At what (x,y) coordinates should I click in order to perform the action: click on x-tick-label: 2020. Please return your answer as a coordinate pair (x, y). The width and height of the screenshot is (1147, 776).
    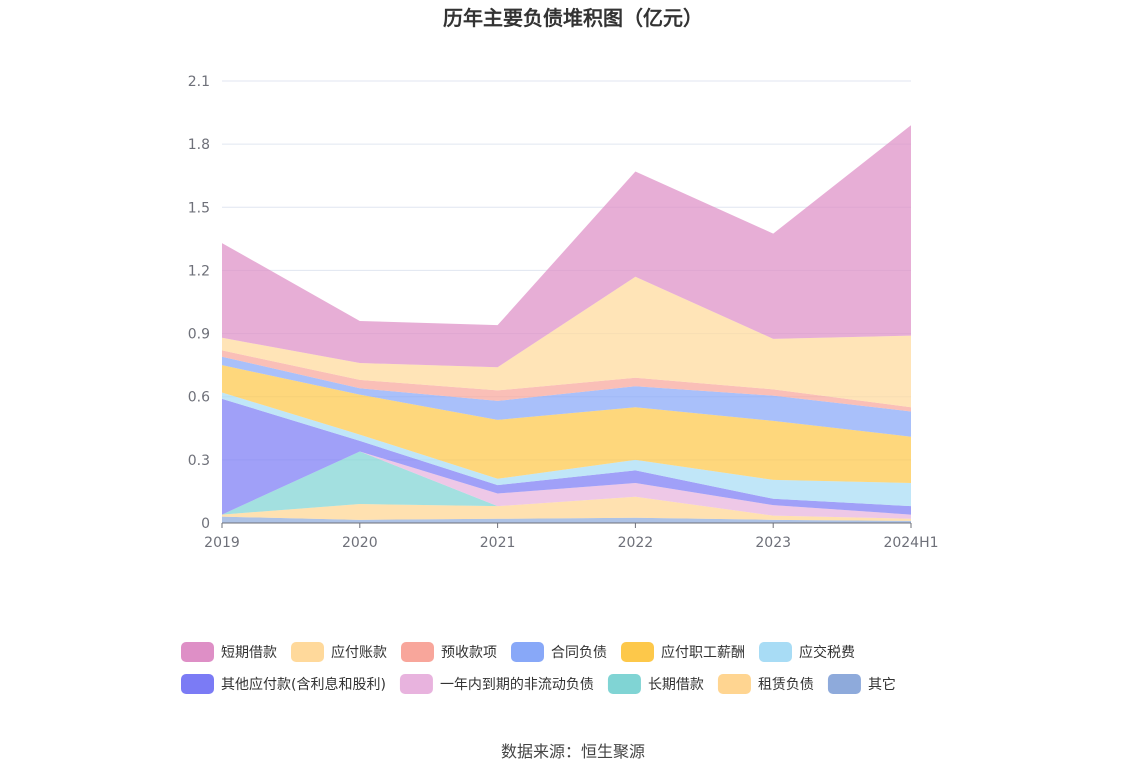
    Looking at the image, I should click on (360, 543).